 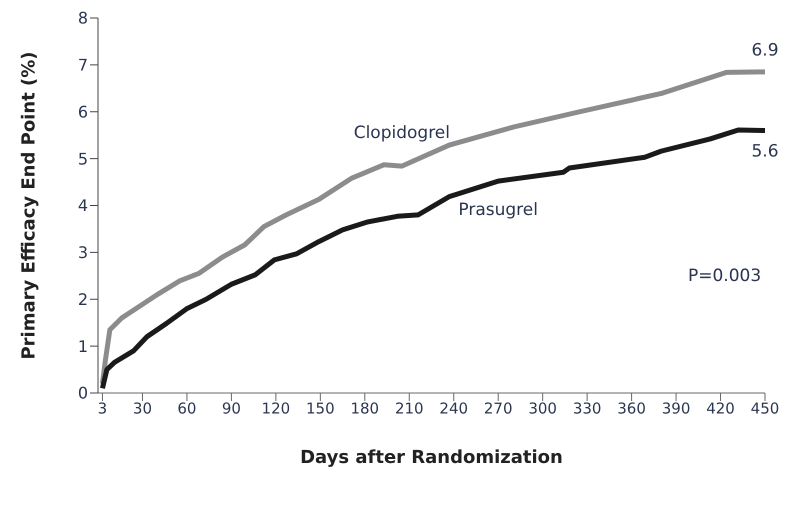 What do you see at coordinates (83, 393) in the screenshot?
I see `y-tick-label: 0` at bounding box center [83, 393].